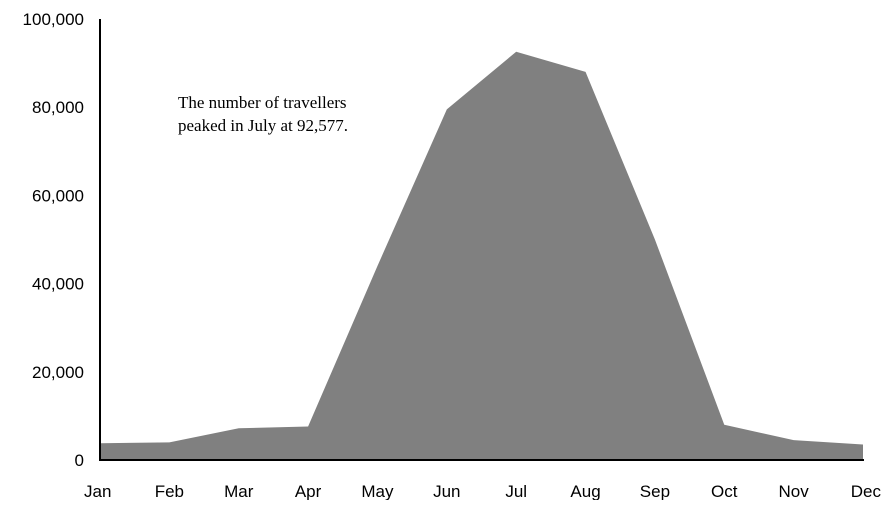 Image resolution: width=882 pixels, height=505 pixels. Describe the element at coordinates (58, 284) in the screenshot. I see `y-tick-label: 40,000` at that location.